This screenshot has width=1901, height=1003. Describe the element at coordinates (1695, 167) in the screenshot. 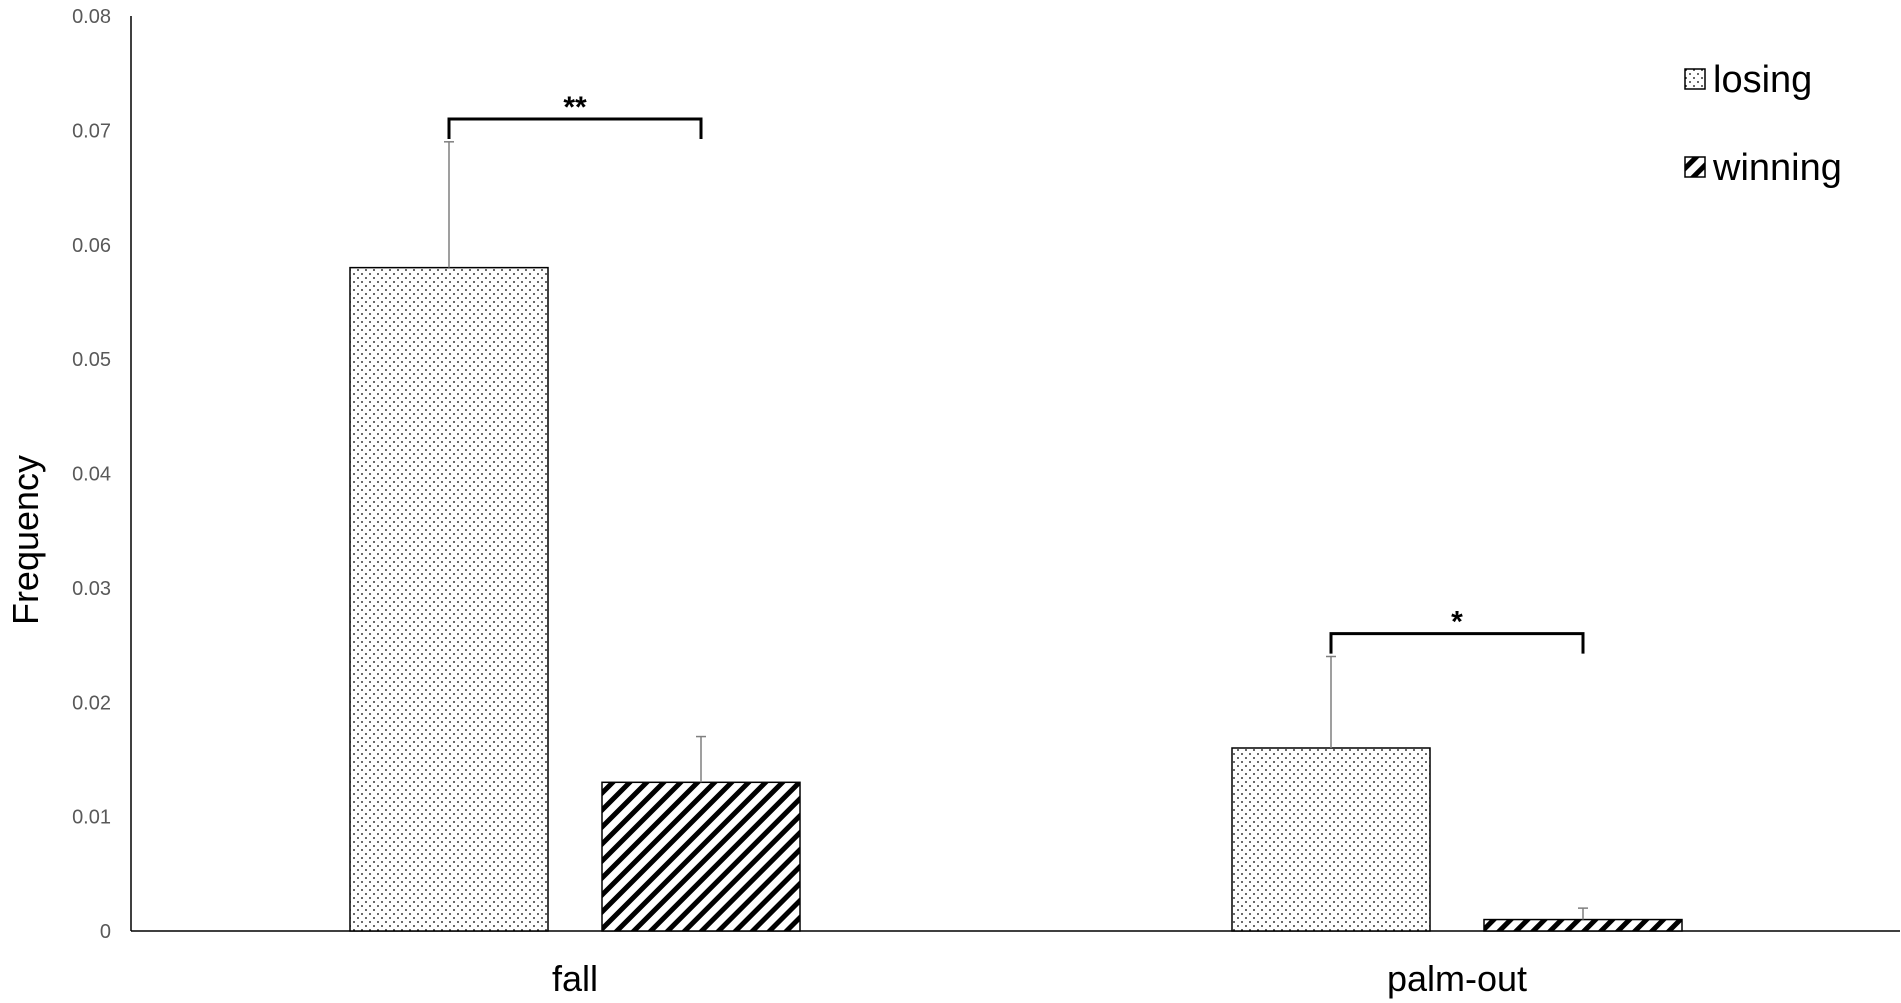

I see `legend-swatch-winning` at that location.